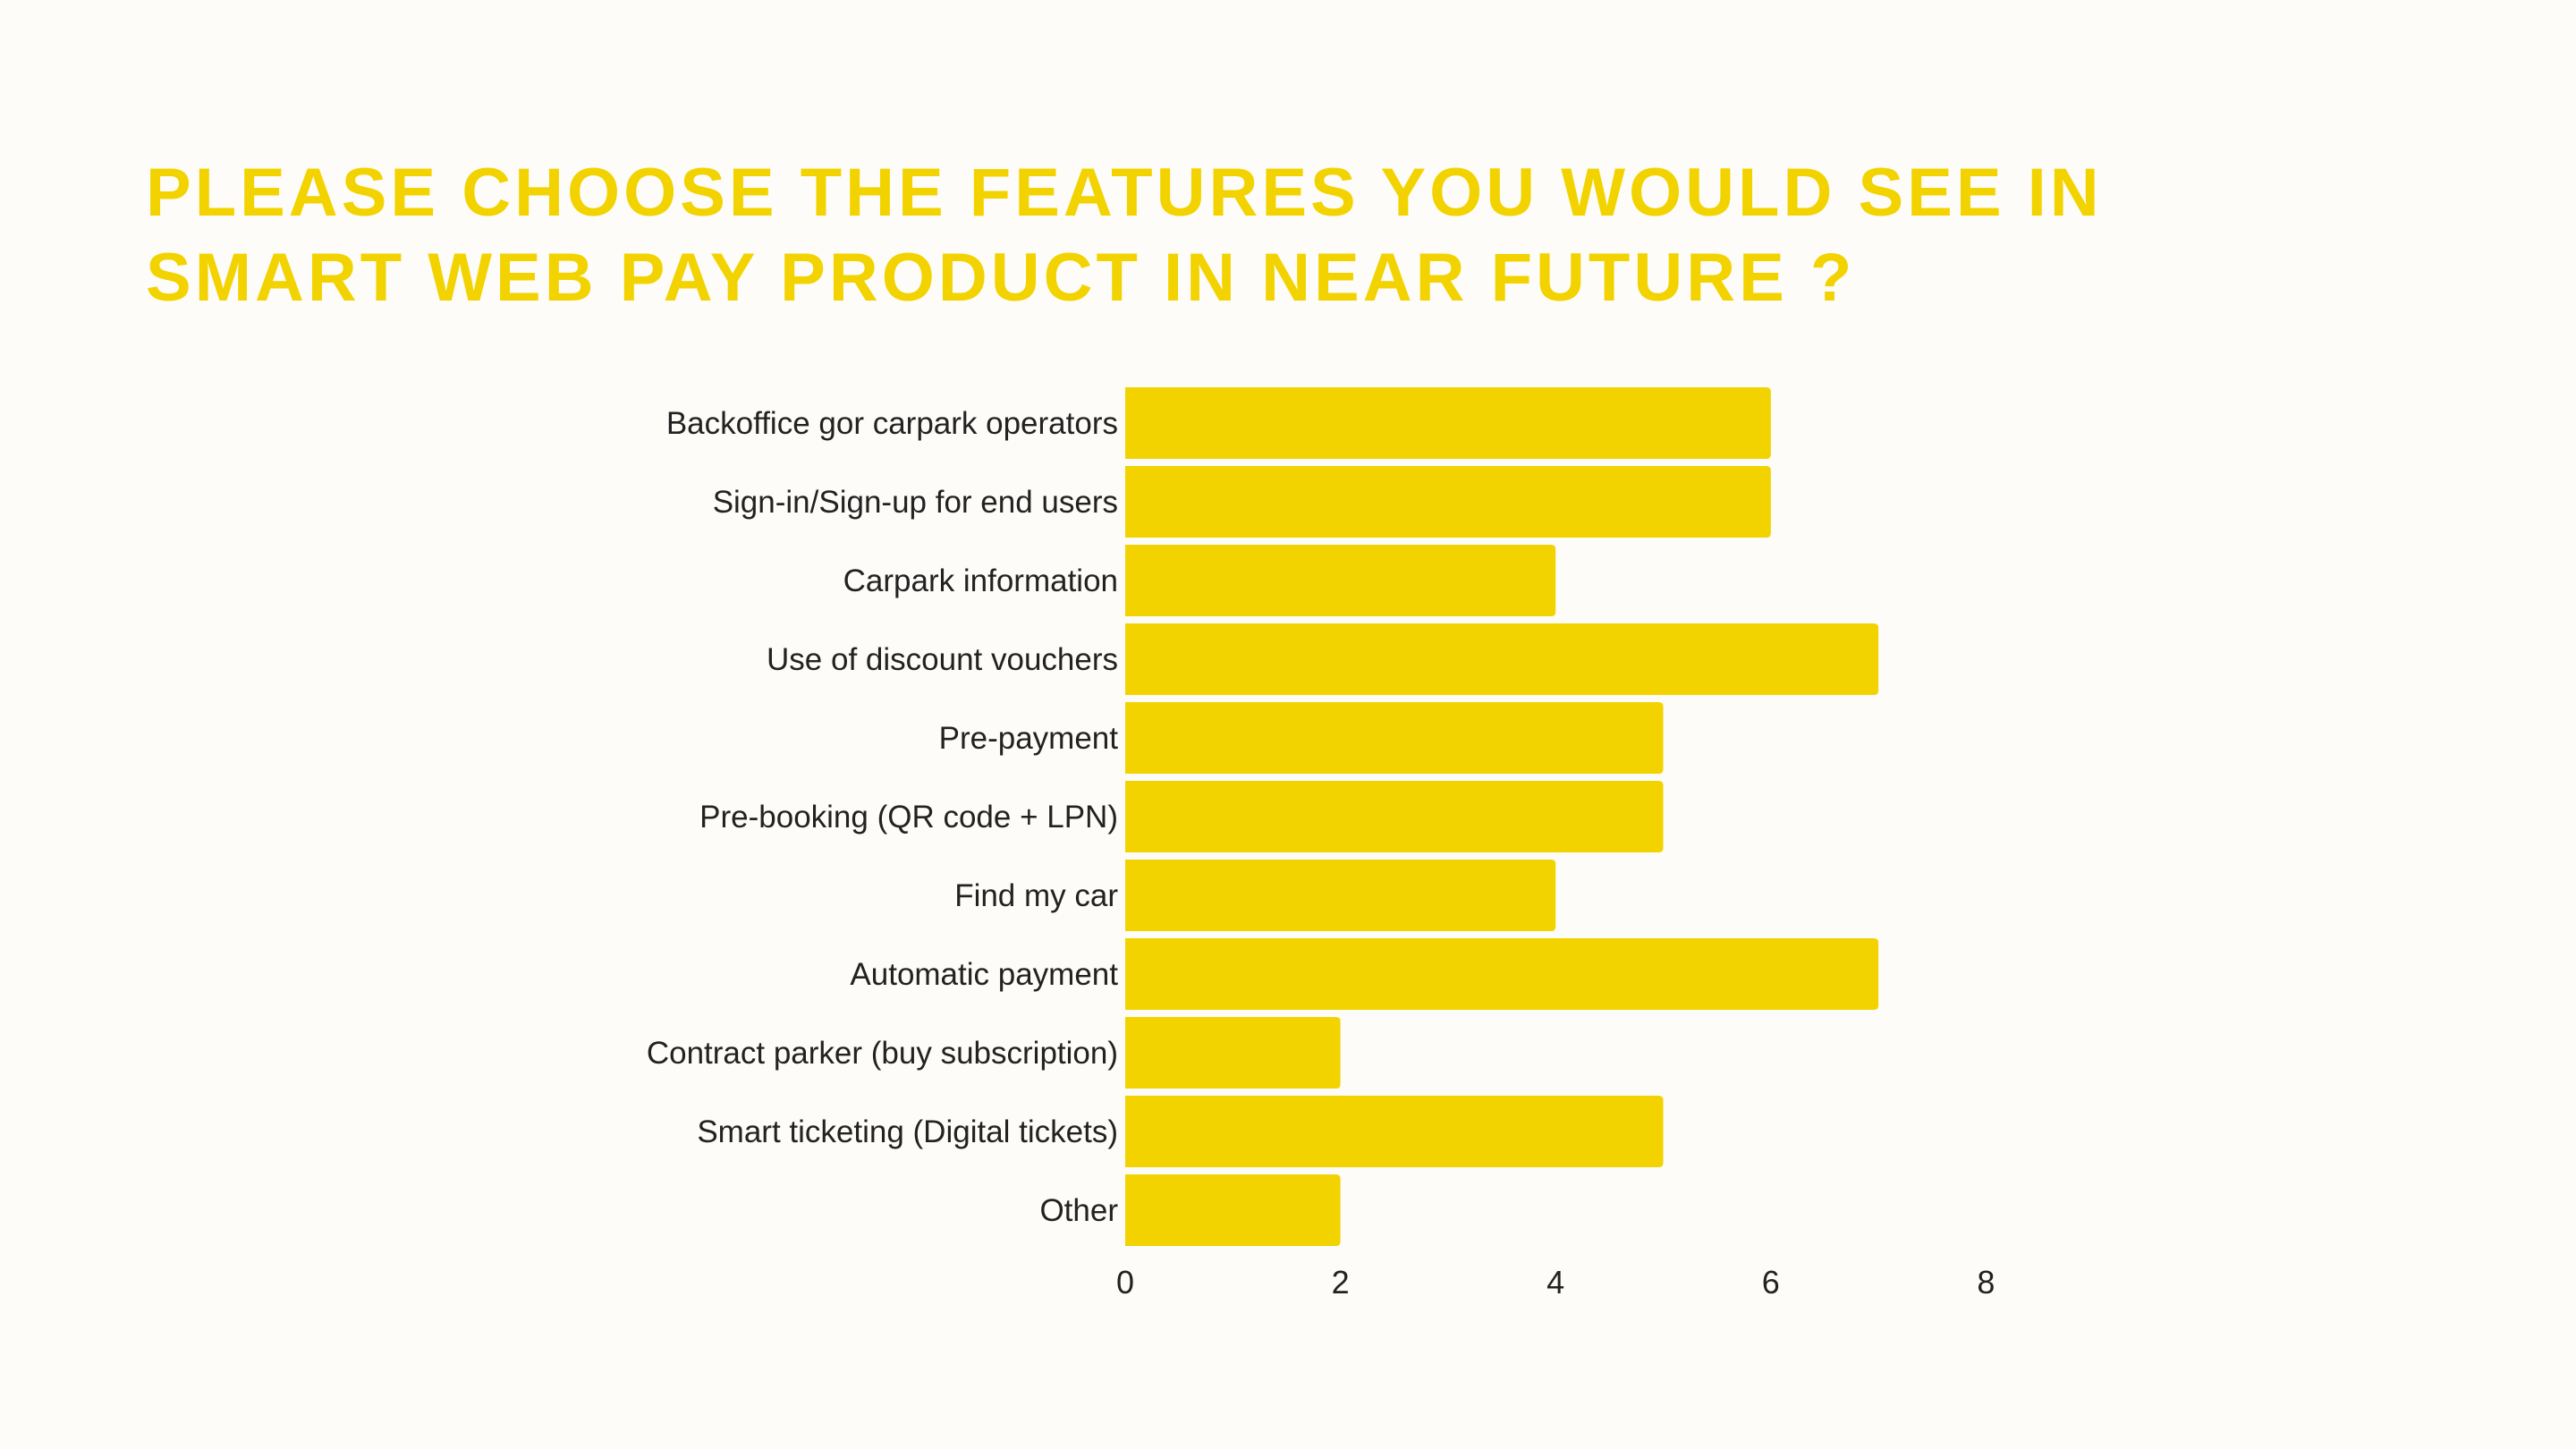 This screenshot has width=2576, height=1449. I want to click on category-label: Other, so click(1078, 1210).